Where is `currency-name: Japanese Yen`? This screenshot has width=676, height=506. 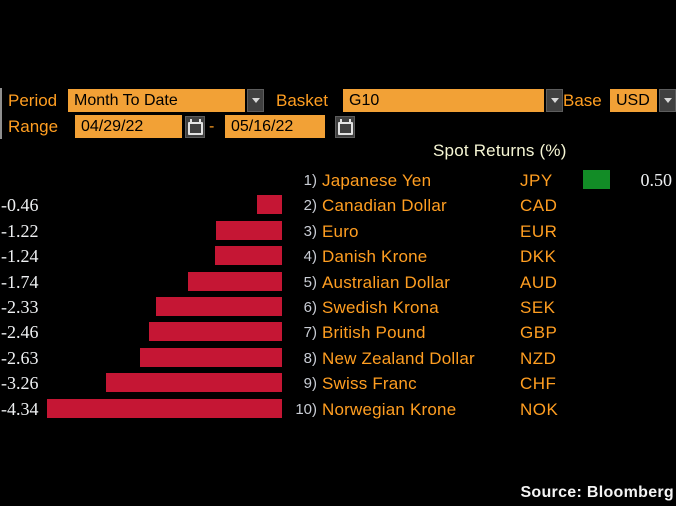 currency-name: Japanese Yen is located at coordinates (377, 180).